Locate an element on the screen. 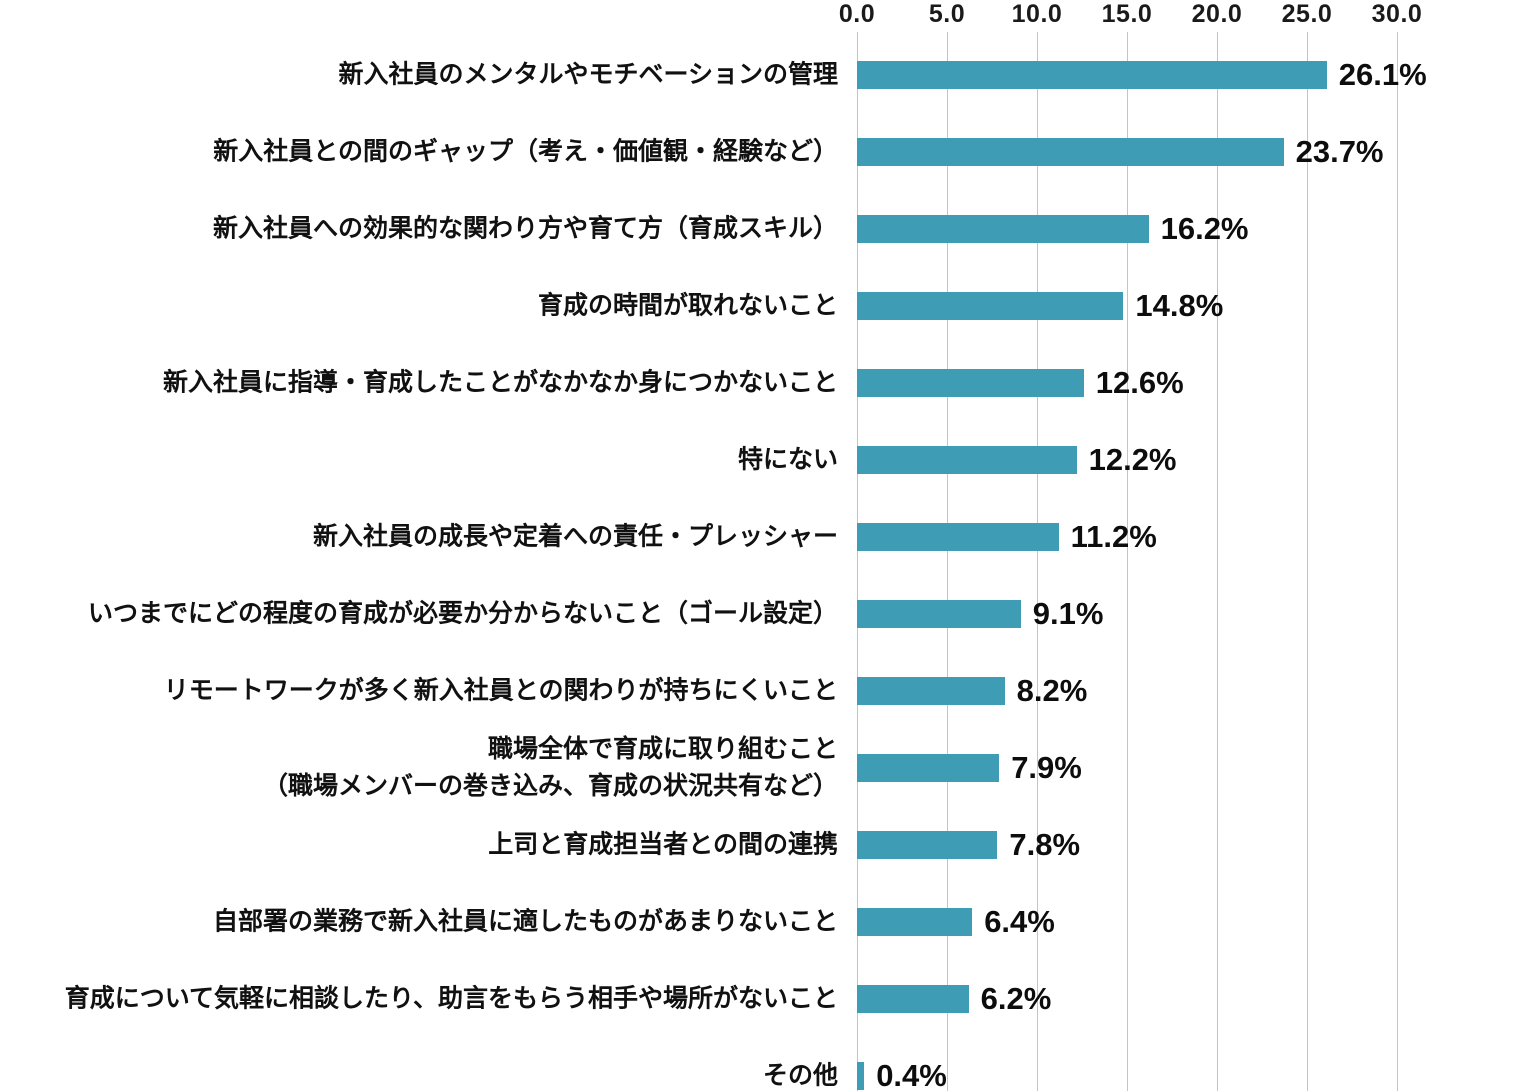 The image size is (1536, 1091). category-label: 自部署の業務で新入社員に適したものがあまりないこと is located at coordinates (419, 922).